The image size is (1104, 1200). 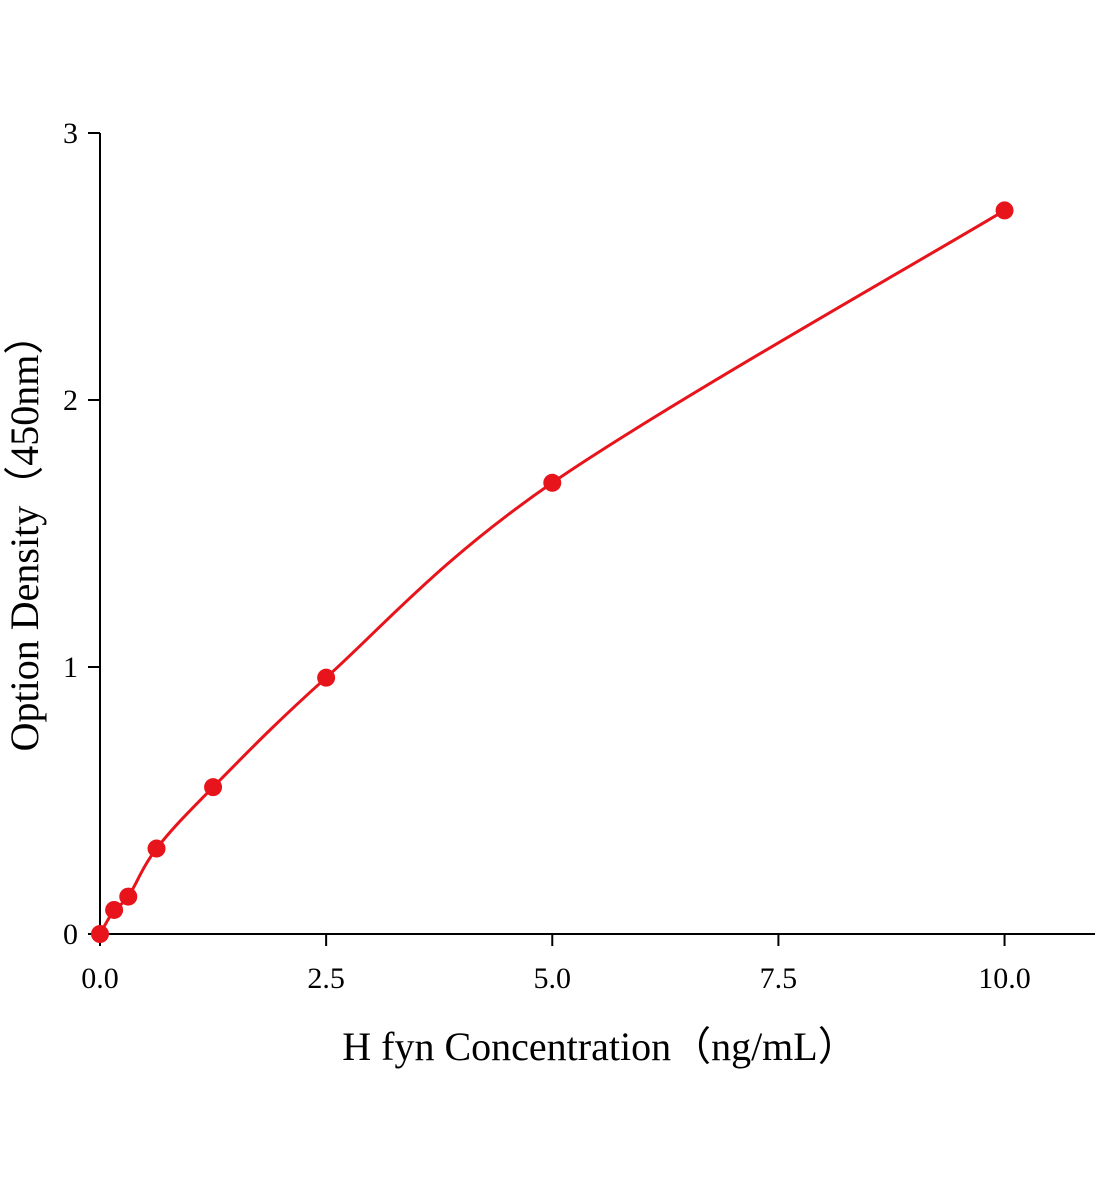 I want to click on x-tick-label: 7.5, so click(x=779, y=978).